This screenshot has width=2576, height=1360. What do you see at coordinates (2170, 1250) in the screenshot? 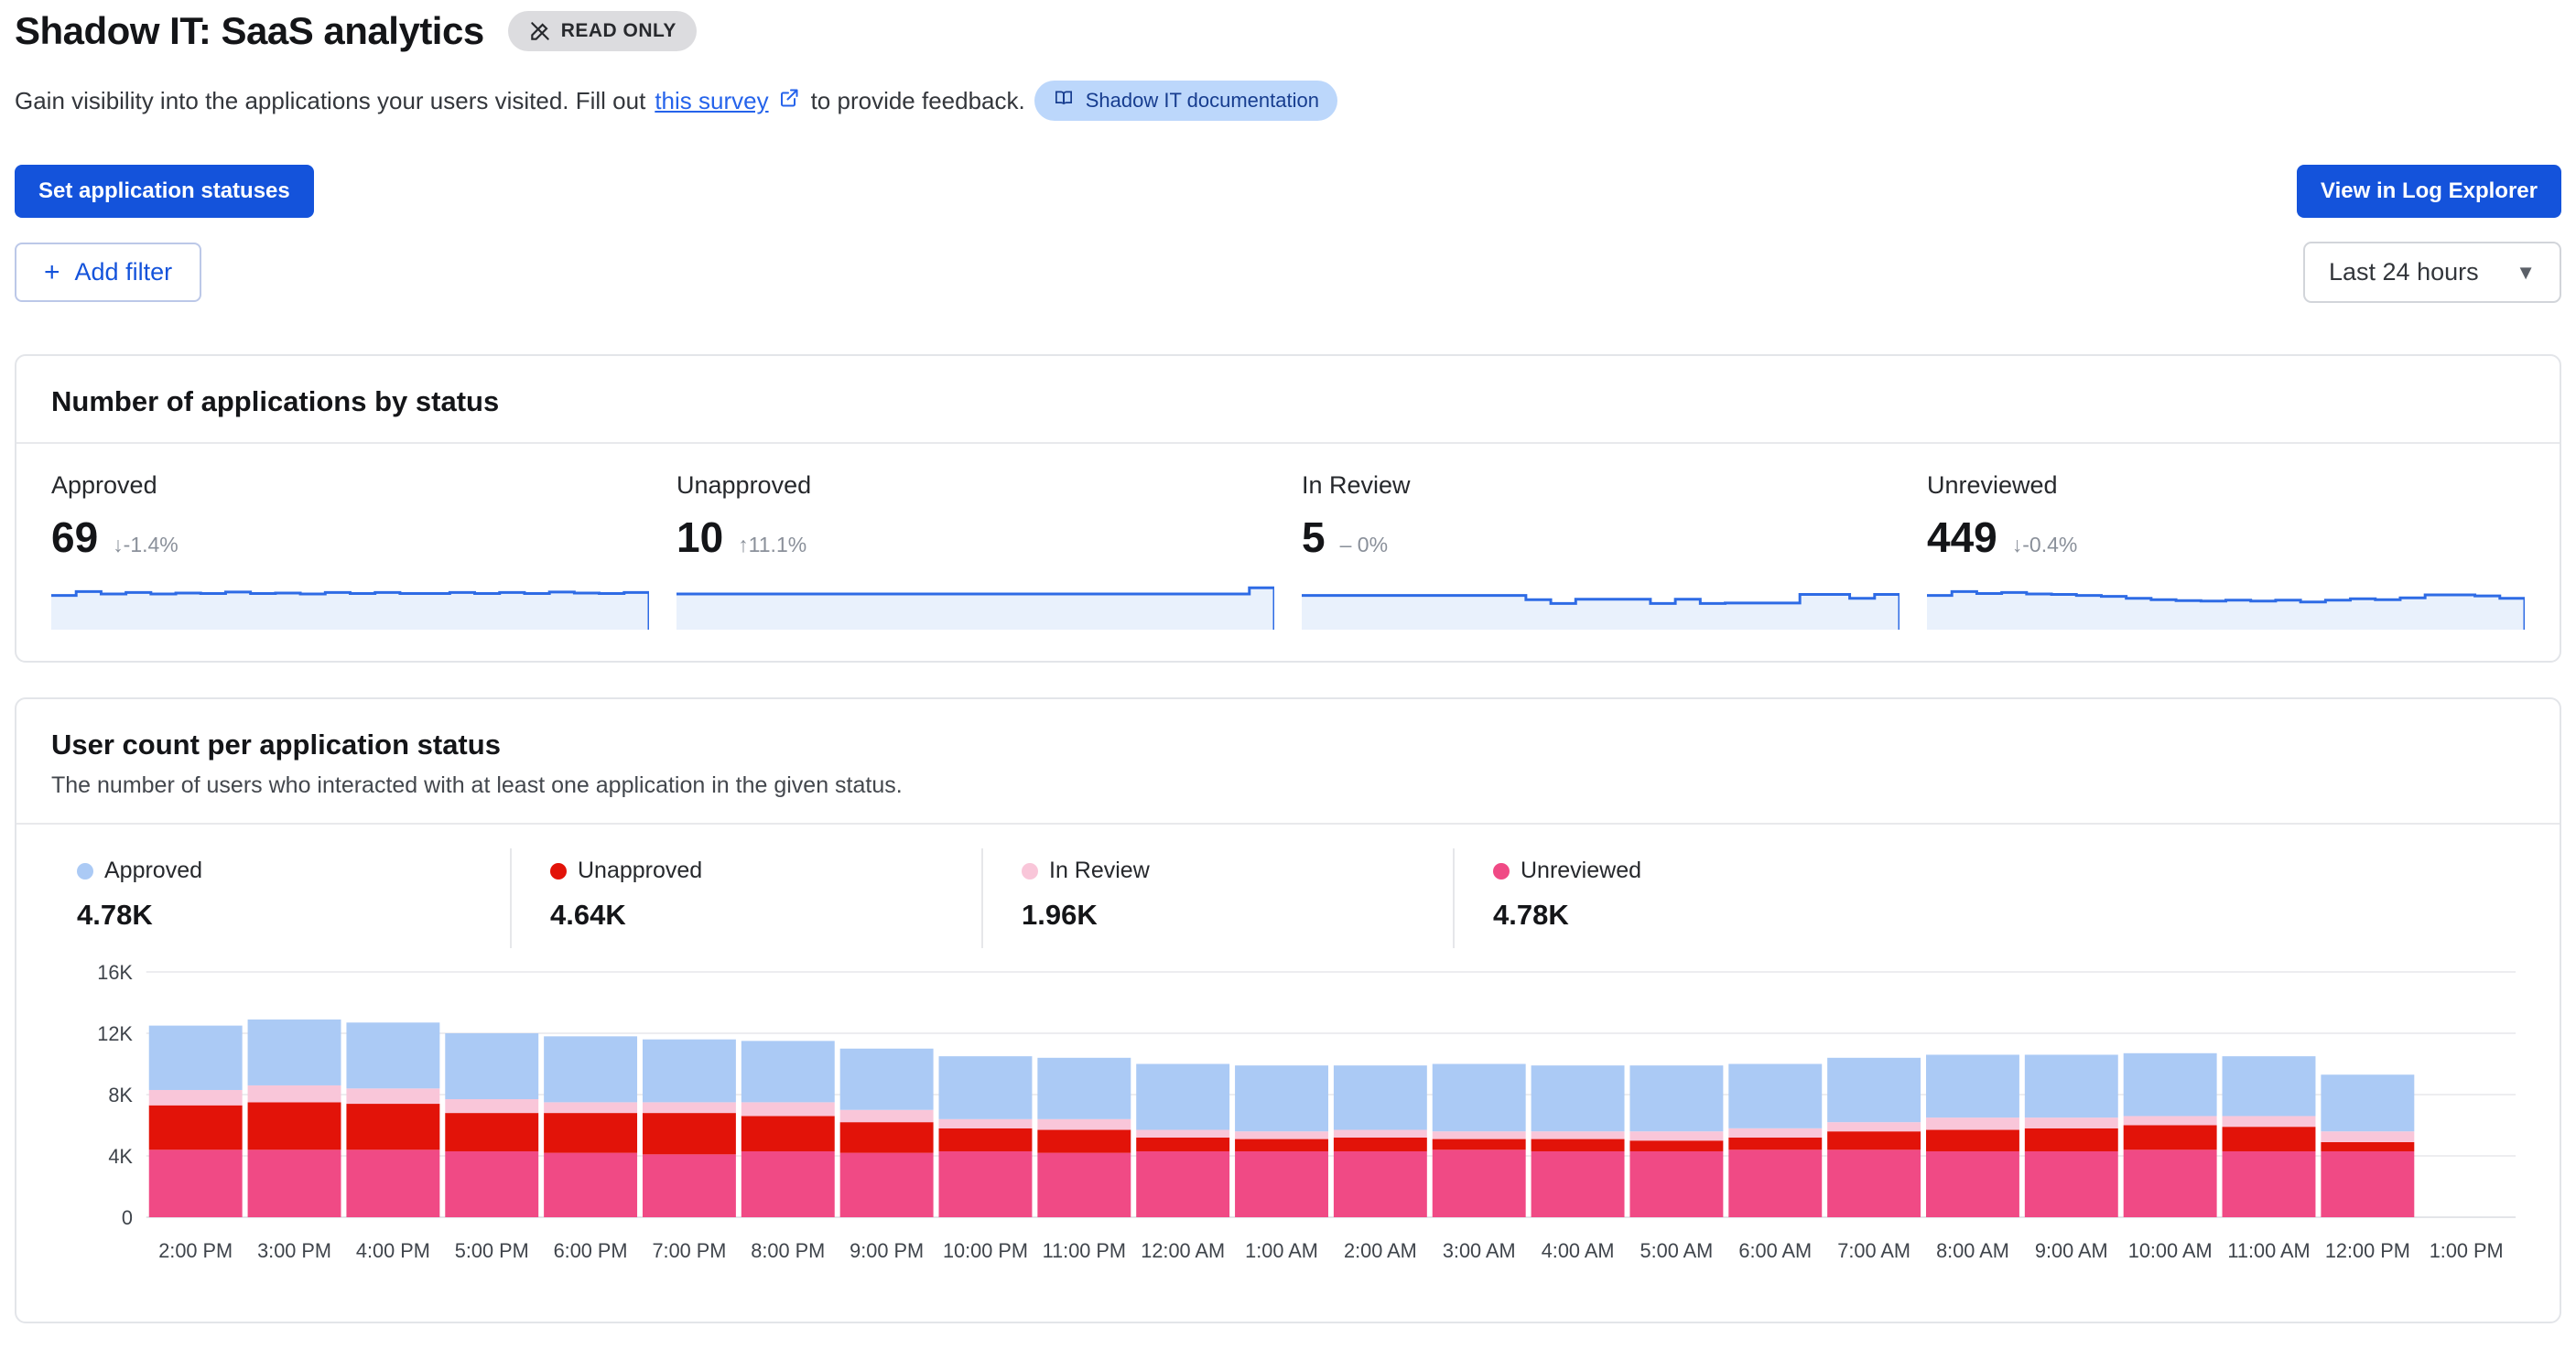
I see `svg-text: 10:00 AM` at bounding box center [2170, 1250].